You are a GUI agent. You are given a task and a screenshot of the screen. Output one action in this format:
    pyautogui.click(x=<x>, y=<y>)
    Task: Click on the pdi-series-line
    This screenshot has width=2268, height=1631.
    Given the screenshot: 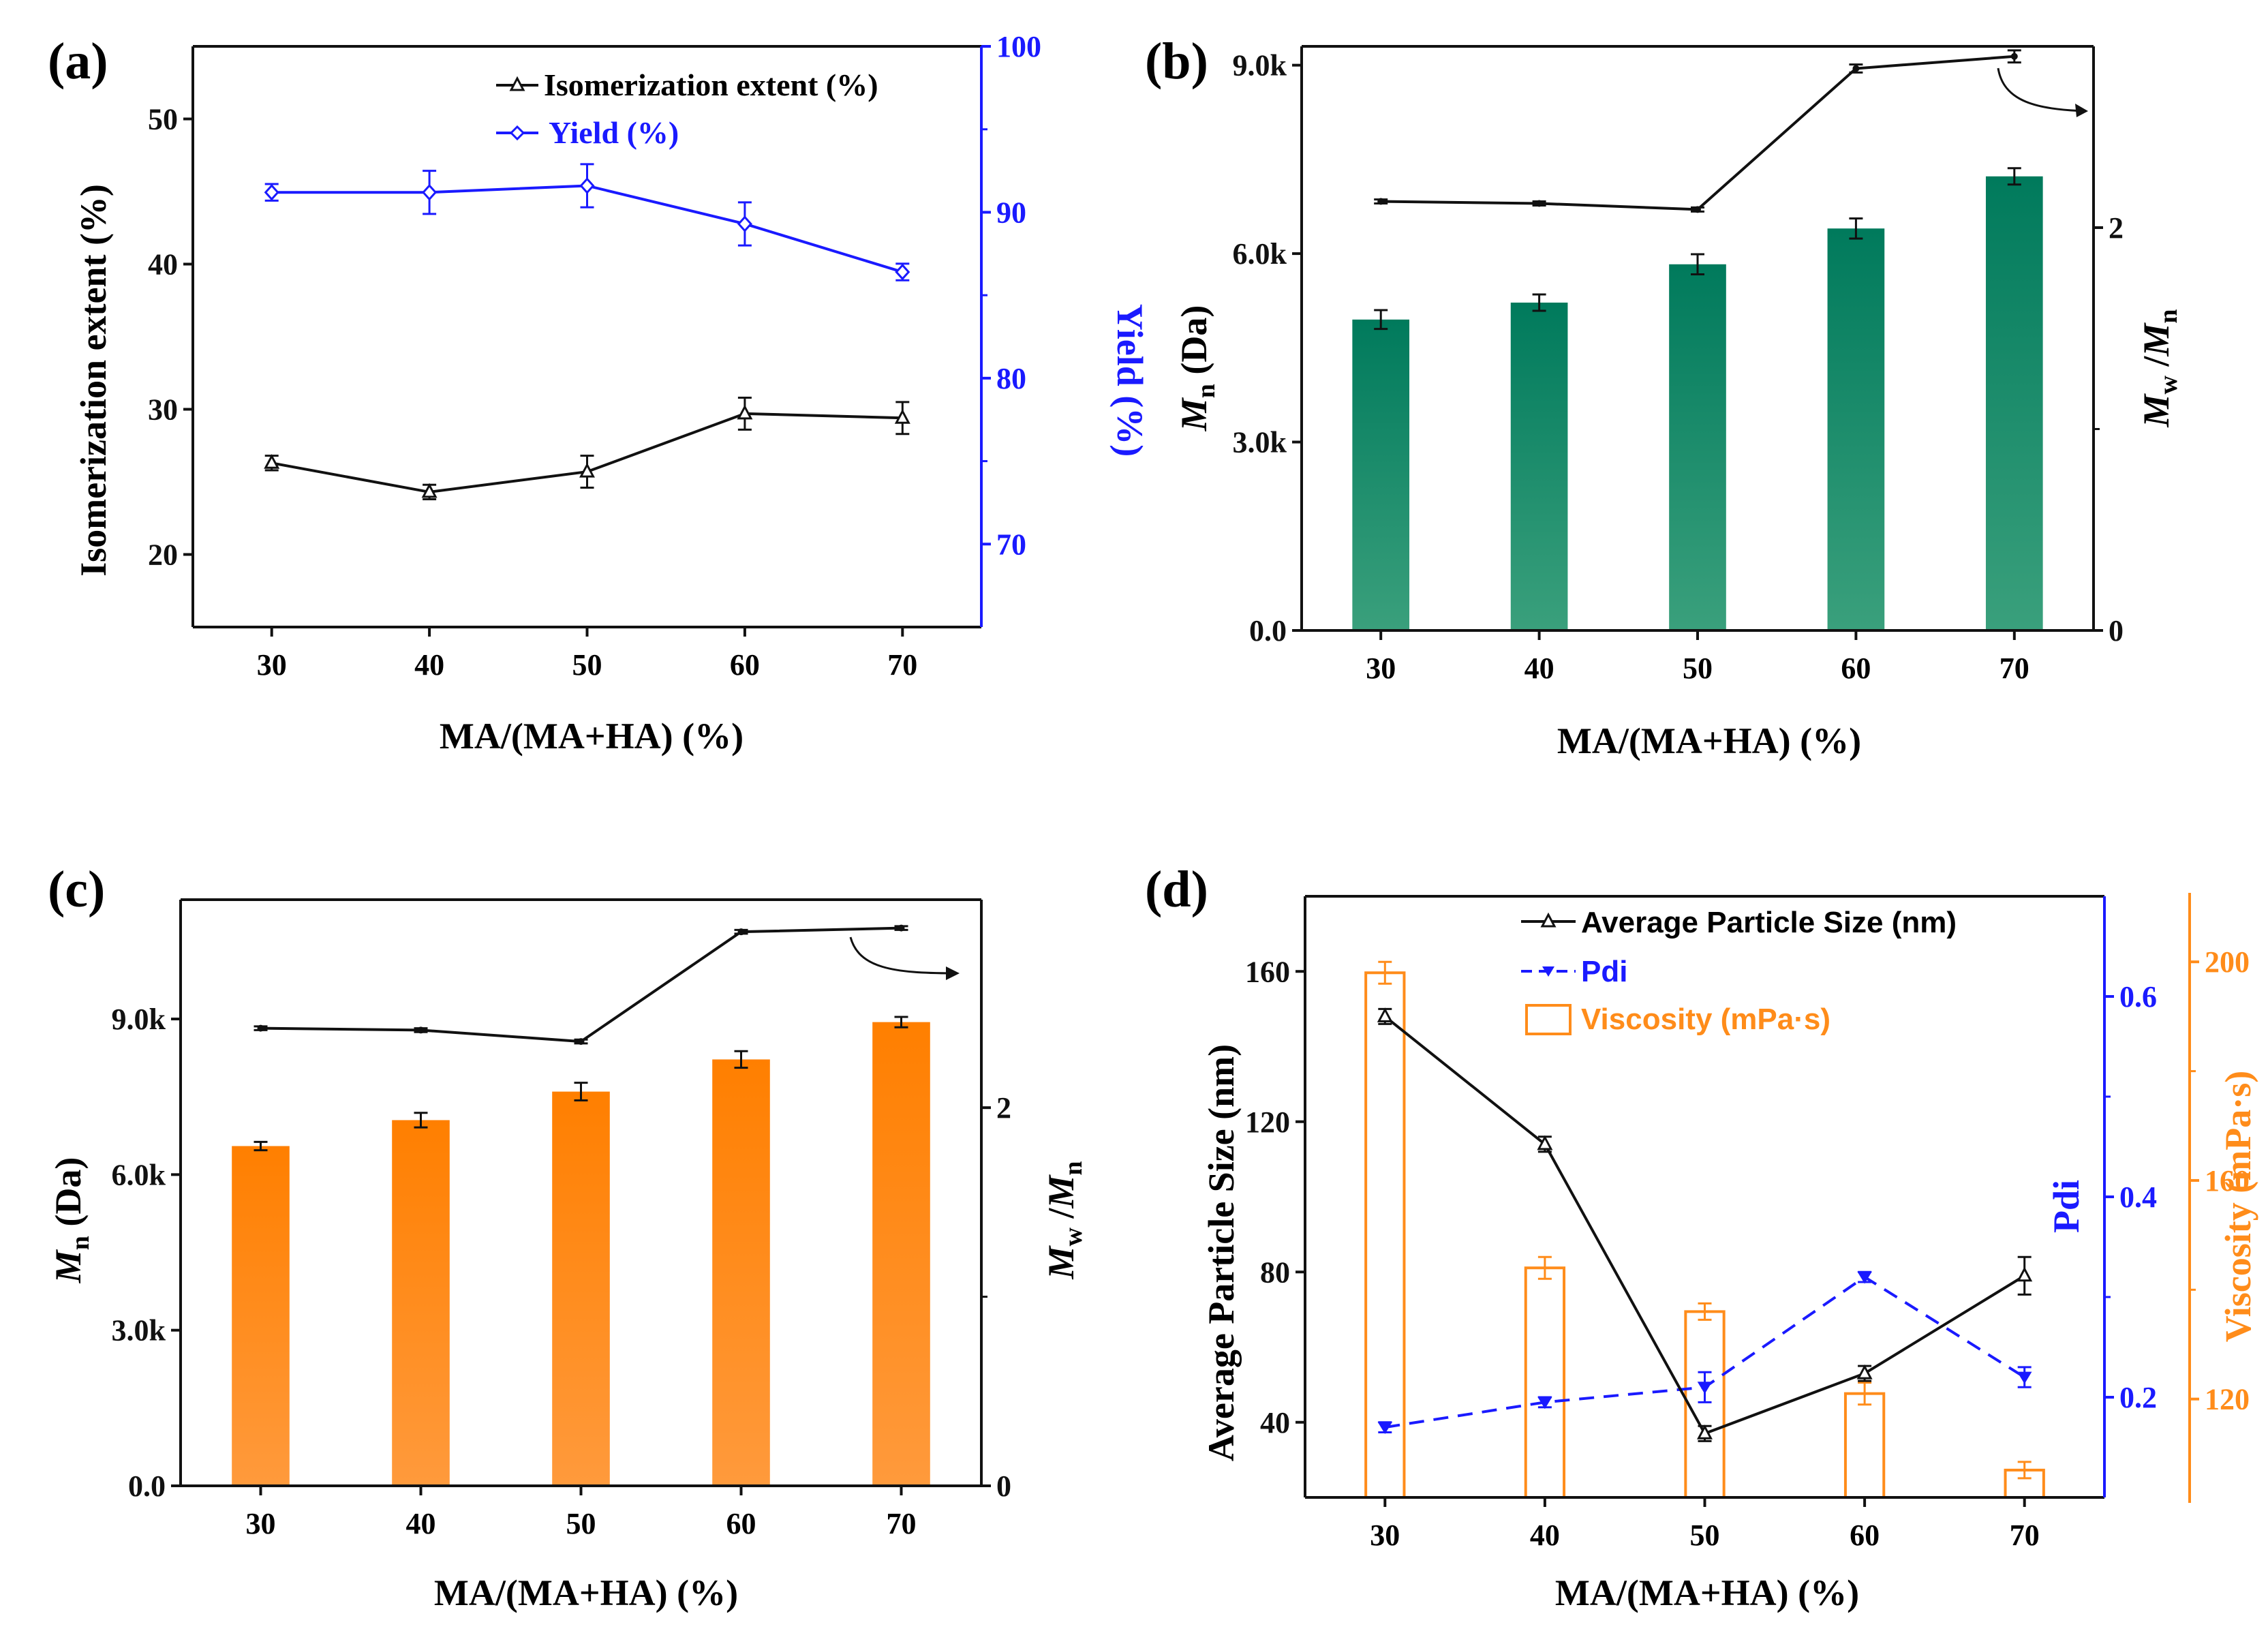 What is the action you would take?
    pyautogui.click(x=1704, y=1352)
    